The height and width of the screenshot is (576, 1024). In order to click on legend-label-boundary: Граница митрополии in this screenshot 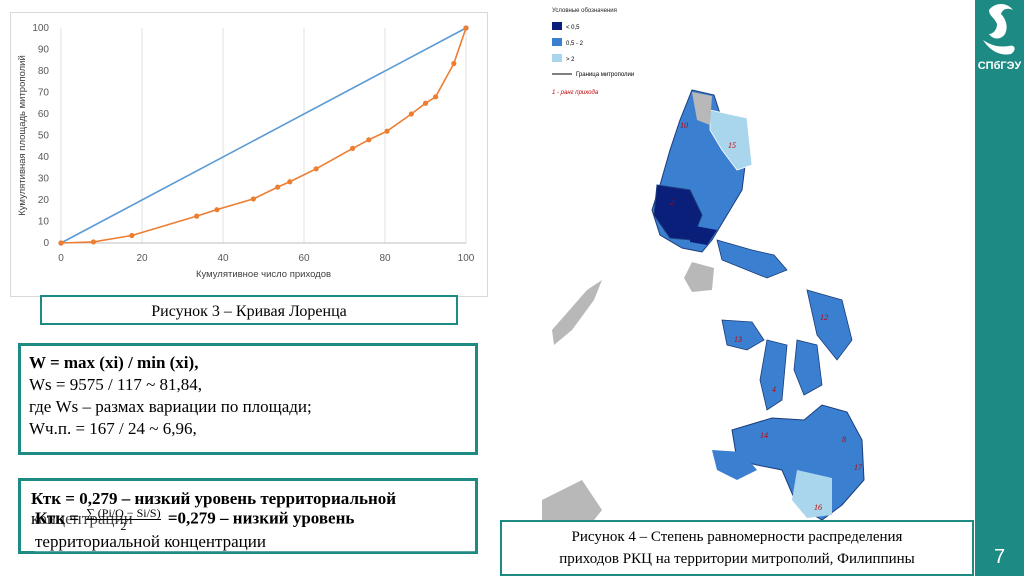, I will do `click(605, 75)`.